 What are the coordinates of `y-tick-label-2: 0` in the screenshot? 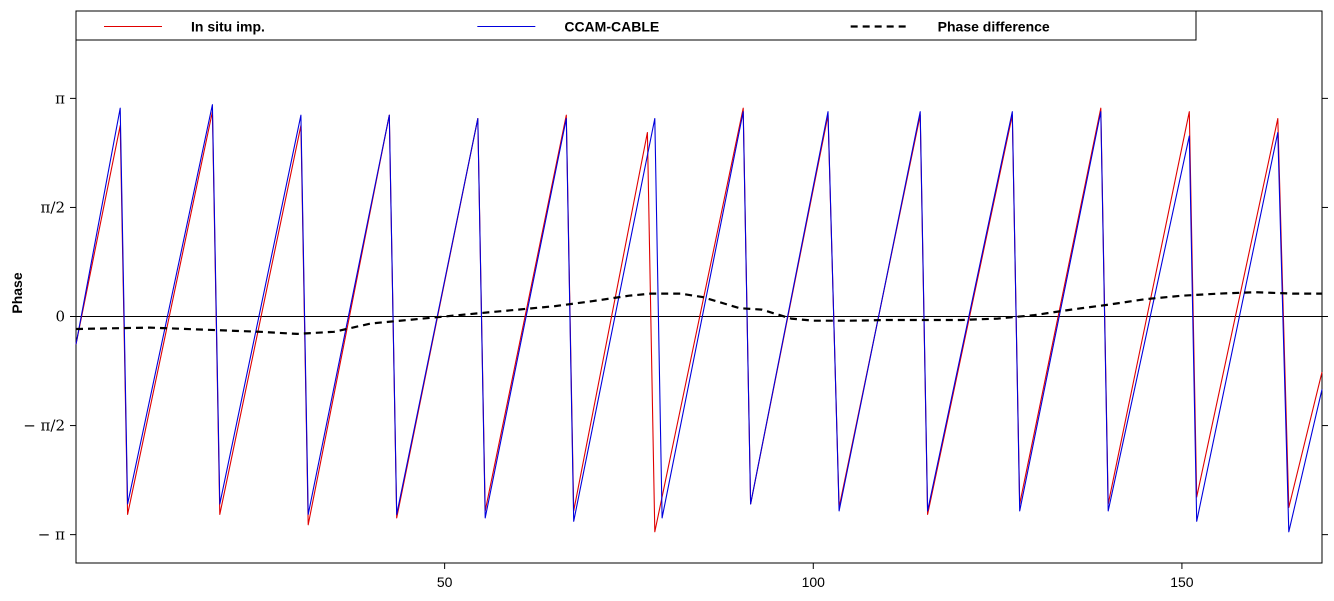 It's located at (60, 317).